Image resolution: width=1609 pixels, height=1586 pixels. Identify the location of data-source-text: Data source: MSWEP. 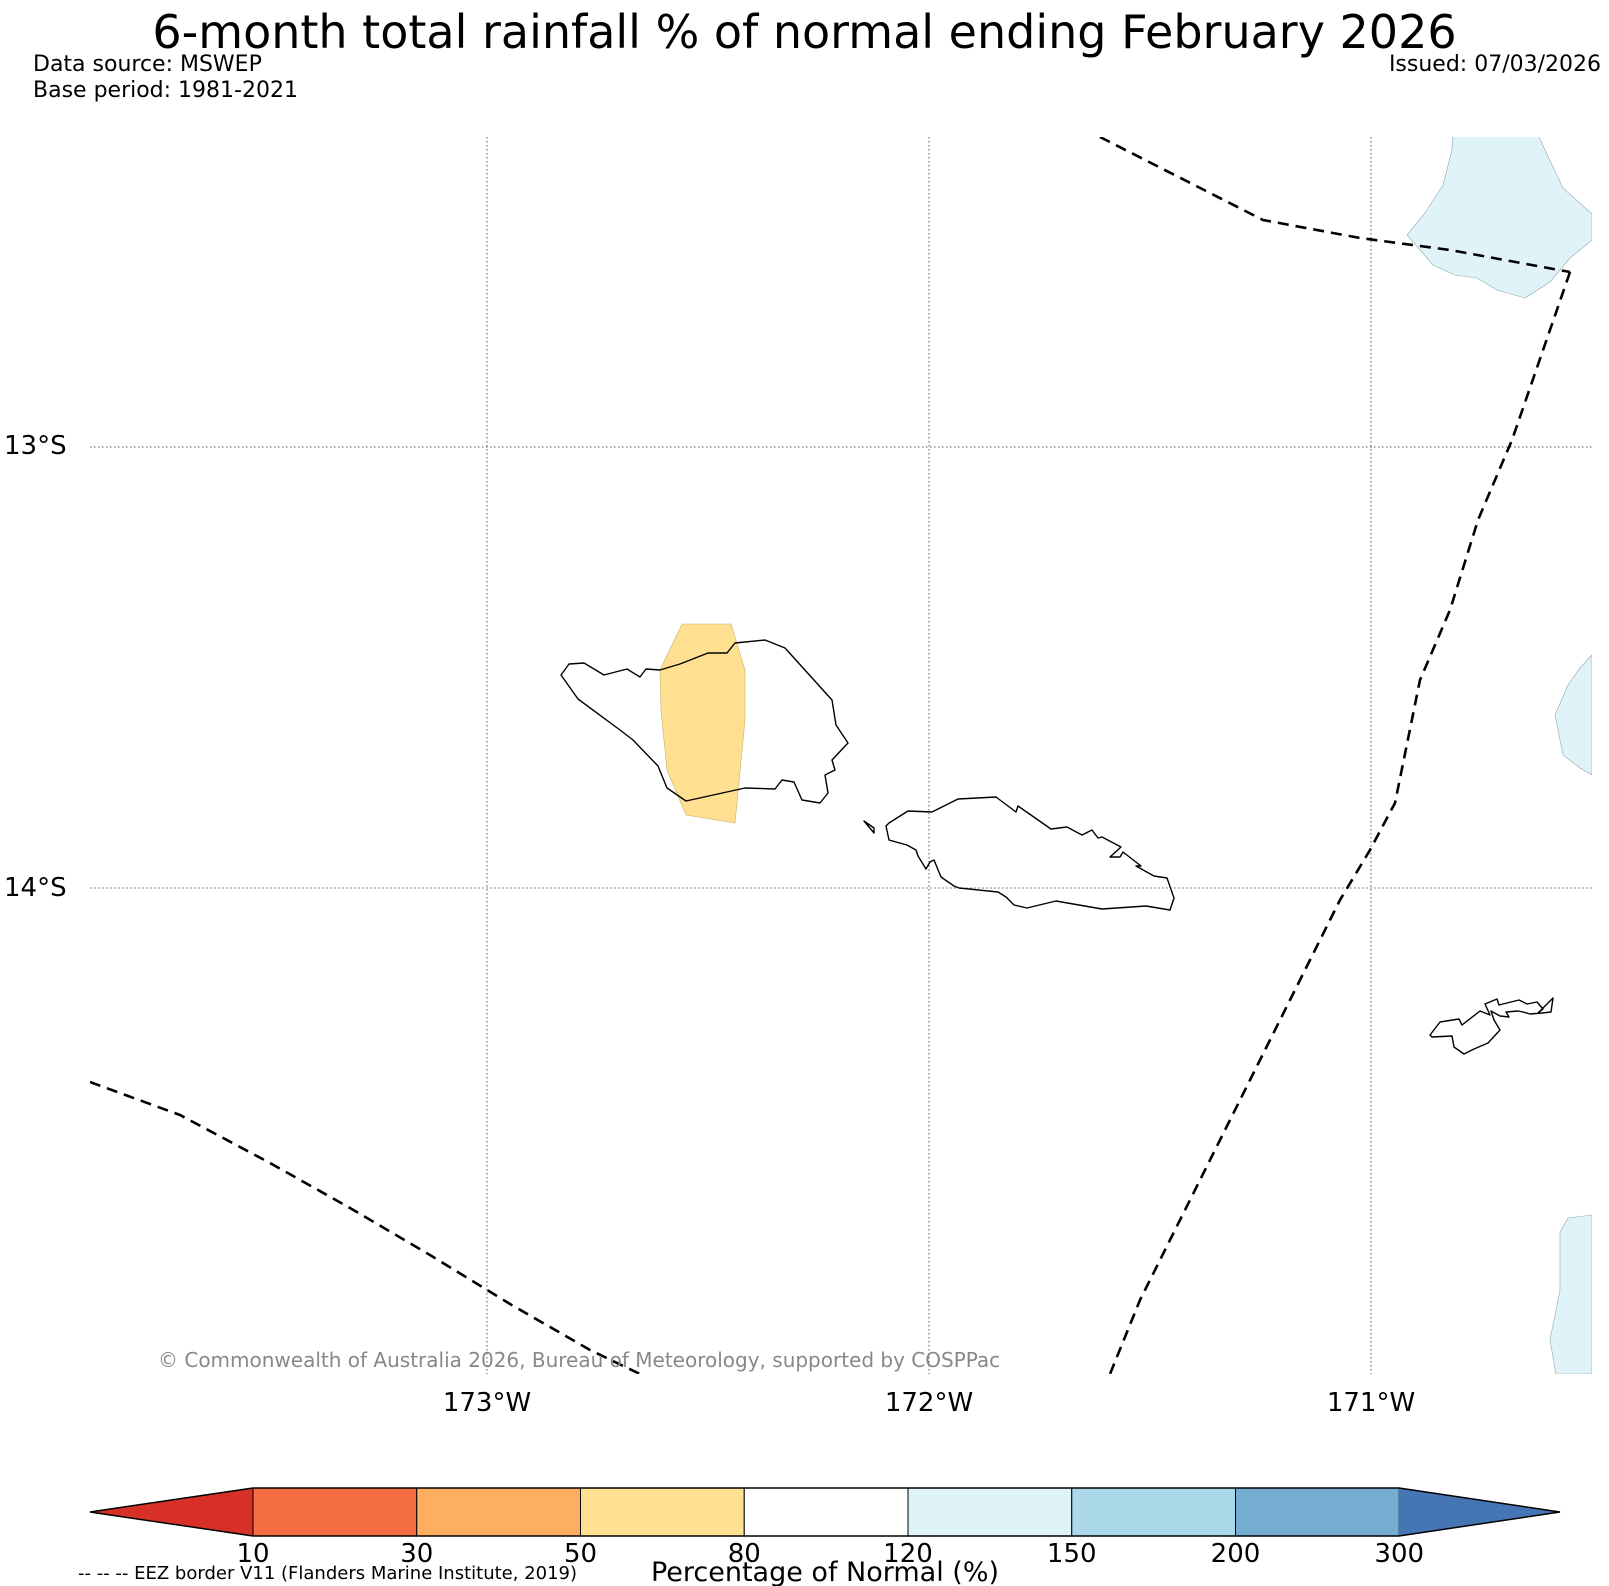
(147, 64).